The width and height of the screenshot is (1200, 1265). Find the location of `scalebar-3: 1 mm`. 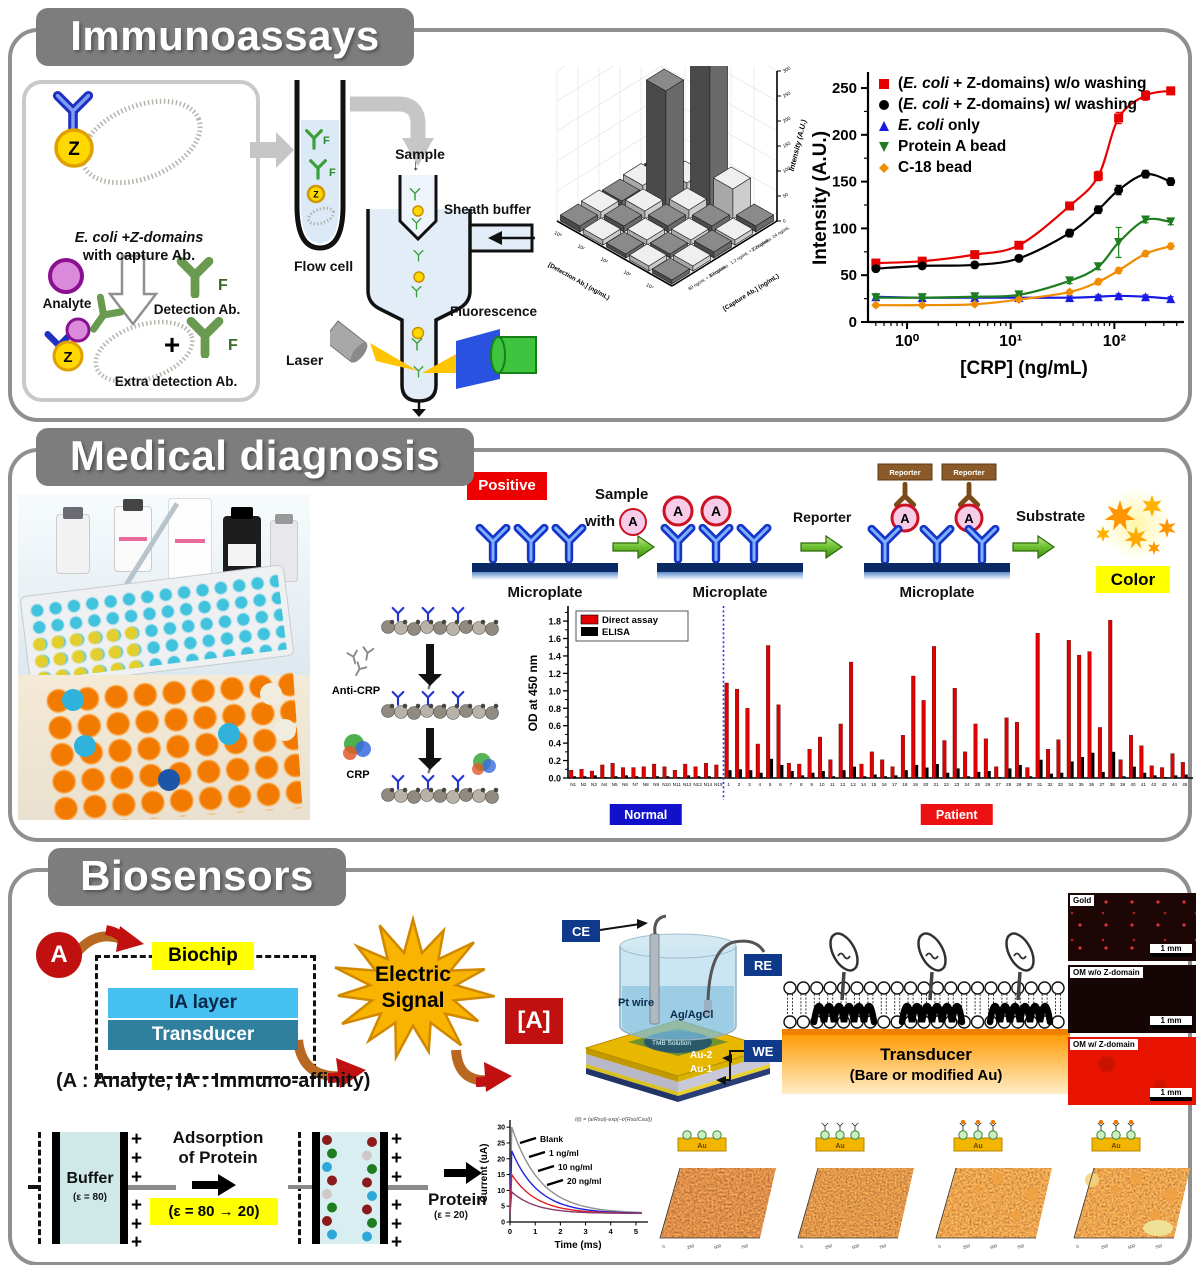

scalebar-3: 1 mm is located at coordinates (1171, 1094).